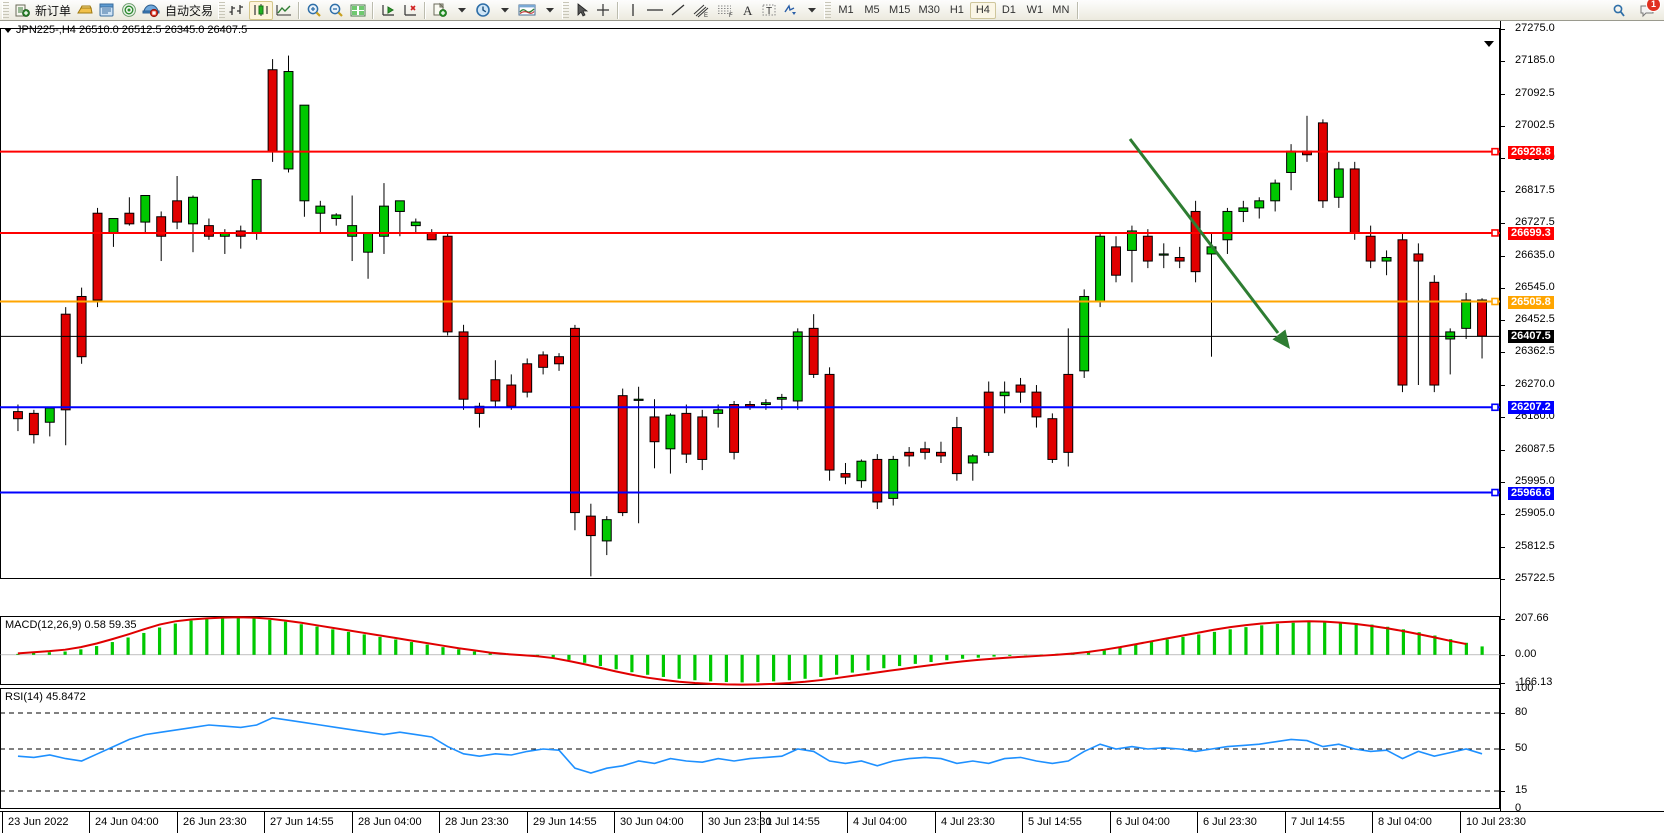 This screenshot has width=1664, height=833. Describe the element at coordinates (1143, 822) in the screenshot. I see `time-tick-label: 6 Jul 04:00` at that location.